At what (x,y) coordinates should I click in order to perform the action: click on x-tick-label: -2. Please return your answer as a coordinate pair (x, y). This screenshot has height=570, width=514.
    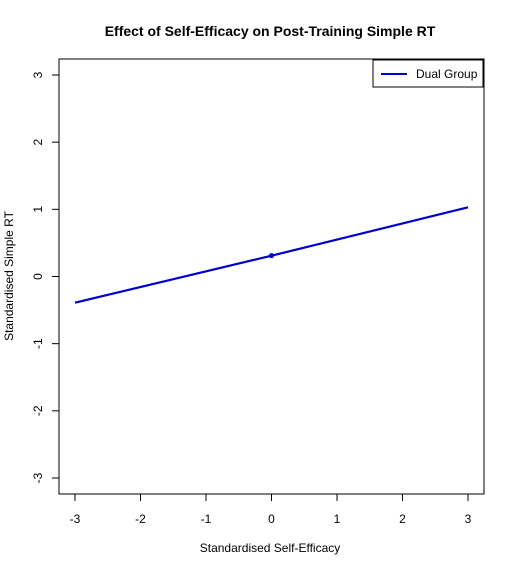
    Looking at the image, I should click on (140, 519).